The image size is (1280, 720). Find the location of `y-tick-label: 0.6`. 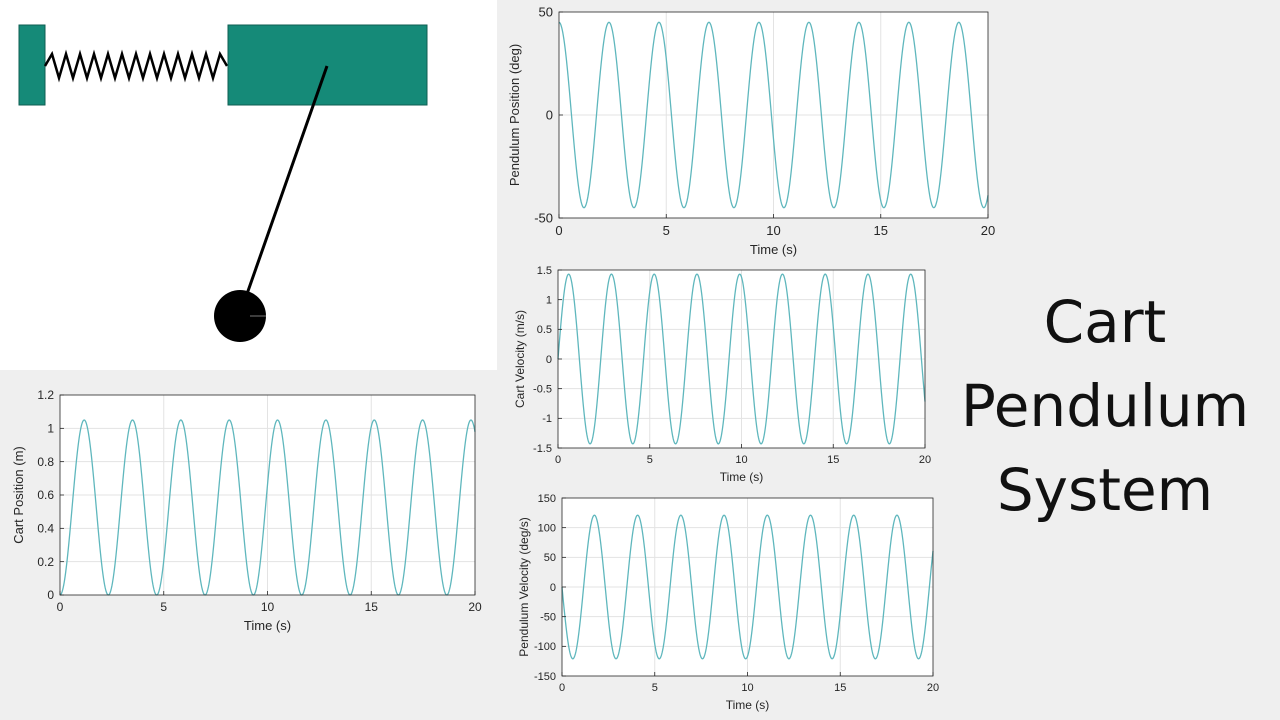

y-tick-label: 0.6 is located at coordinates (45, 495).